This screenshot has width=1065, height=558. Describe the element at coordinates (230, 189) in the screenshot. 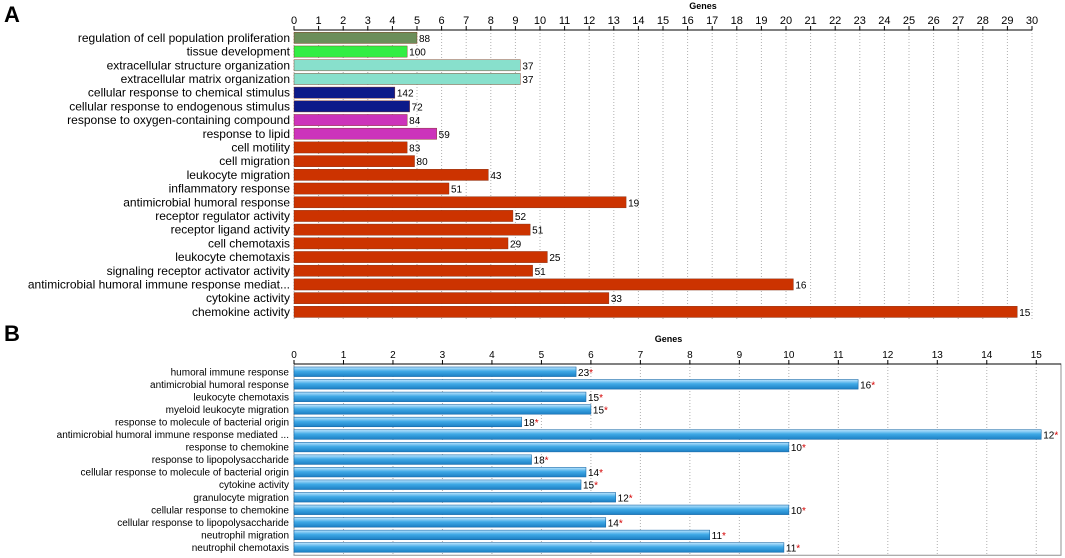

I see `panel-a-category-label: inflammatory response` at that location.